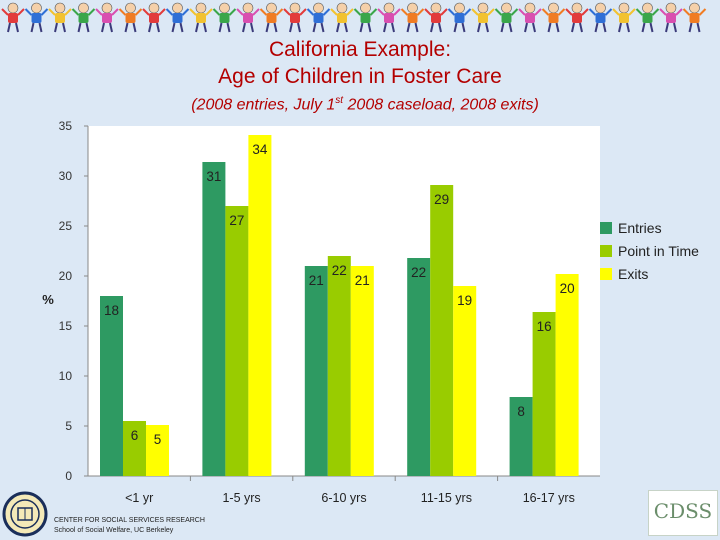 This screenshot has width=720, height=540. I want to click on legend-swatch-exits, so click(606, 273).